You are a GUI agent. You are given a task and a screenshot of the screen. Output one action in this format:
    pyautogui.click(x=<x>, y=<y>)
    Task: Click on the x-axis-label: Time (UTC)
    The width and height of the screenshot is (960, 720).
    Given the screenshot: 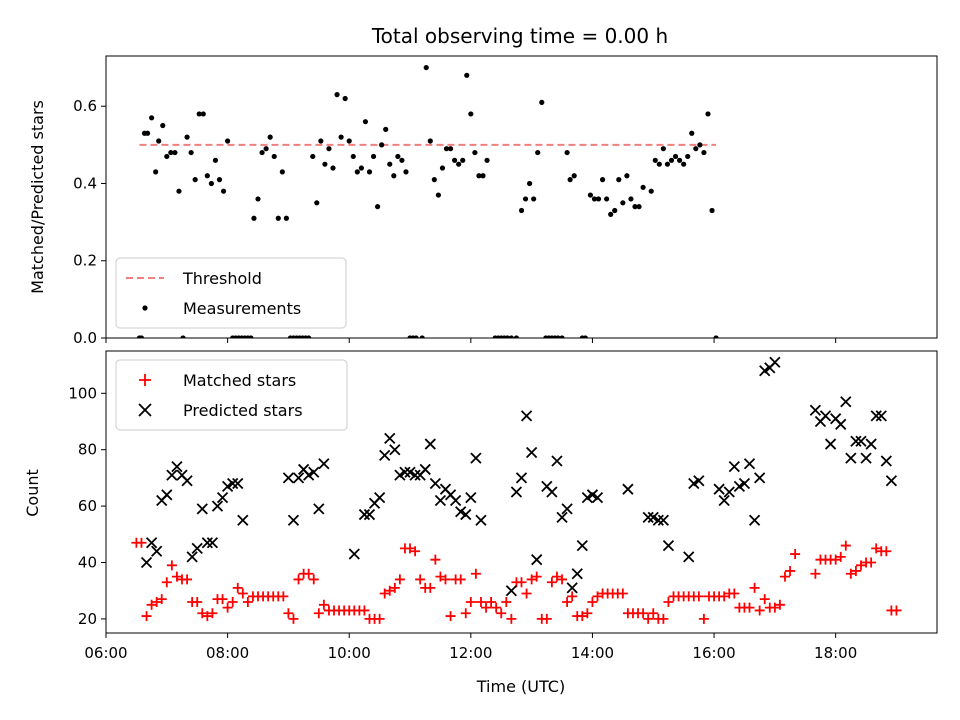 What is the action you would take?
    pyautogui.click(x=520, y=686)
    